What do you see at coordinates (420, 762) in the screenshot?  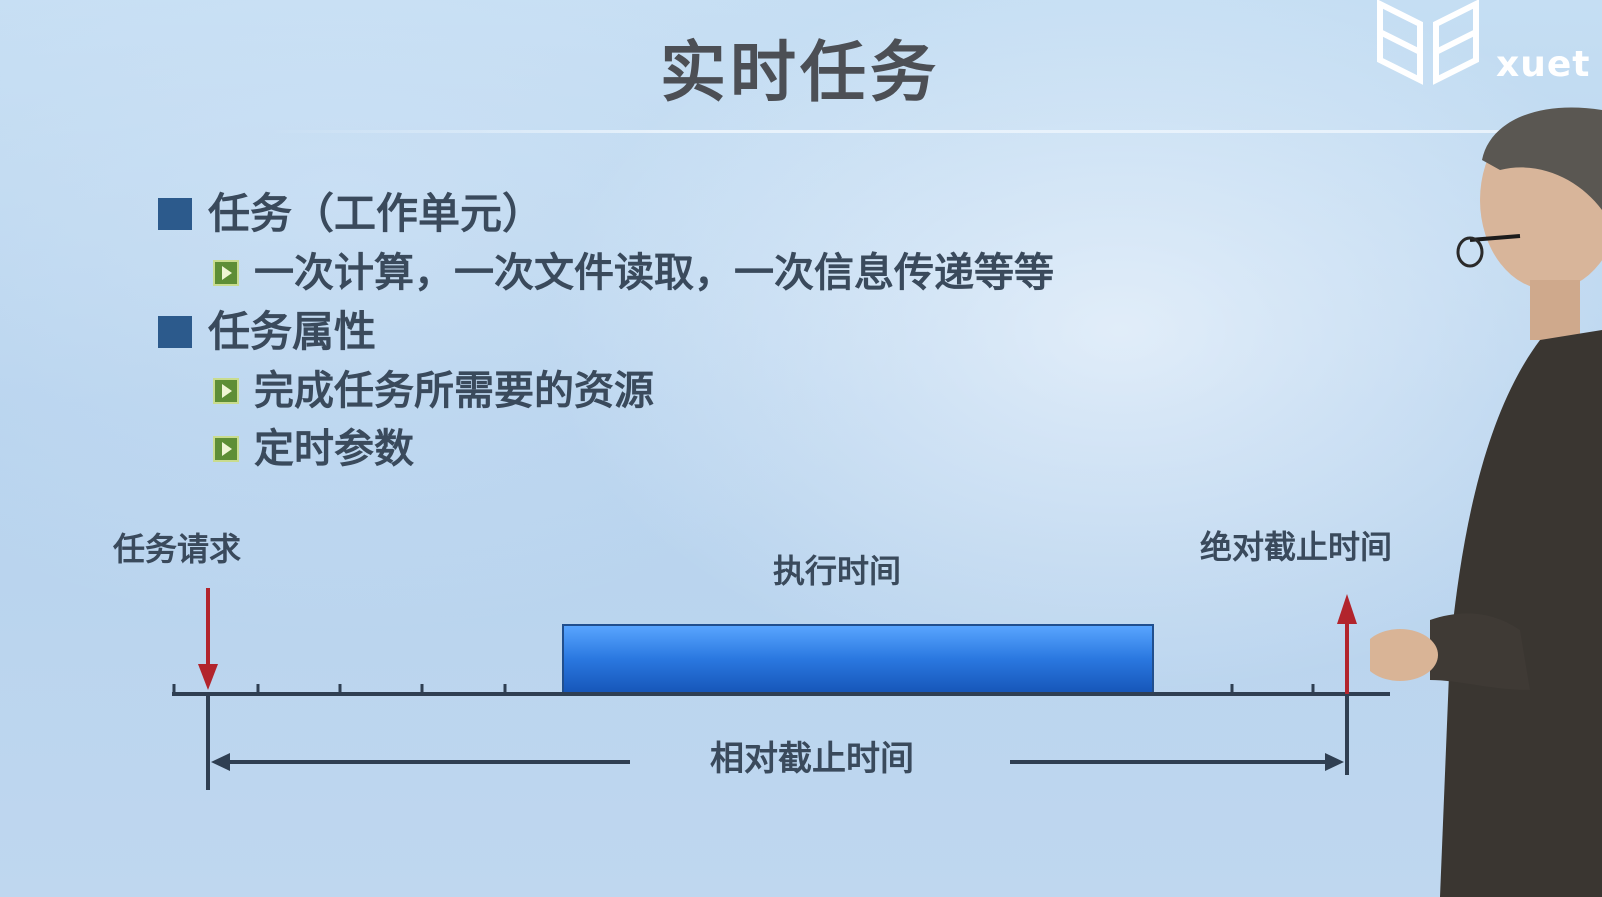 I see `relative-deadline-left-arrow` at bounding box center [420, 762].